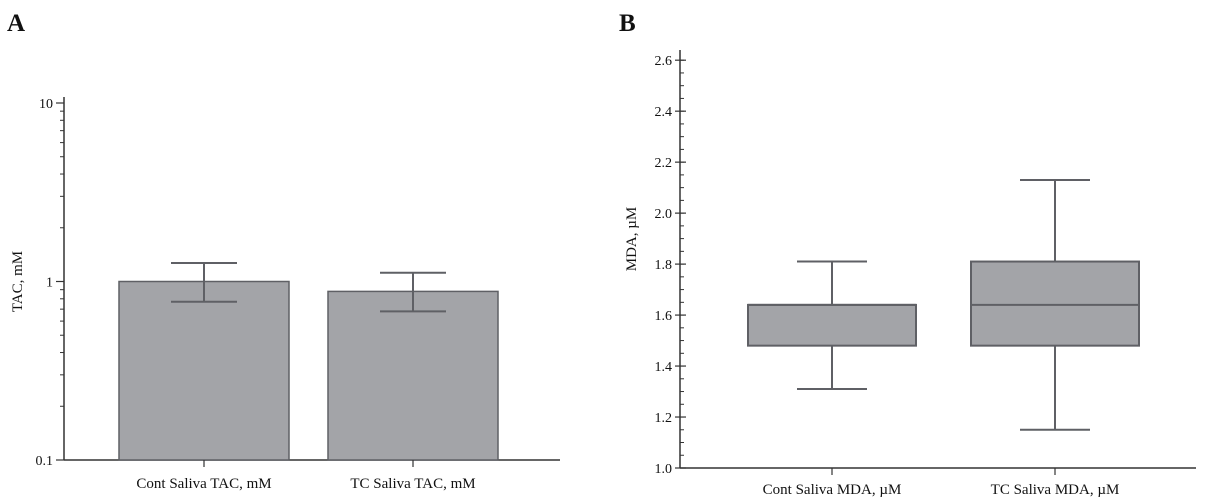  What do you see at coordinates (664, 163) in the screenshot?
I see `y-tick-label: 2.2` at bounding box center [664, 163].